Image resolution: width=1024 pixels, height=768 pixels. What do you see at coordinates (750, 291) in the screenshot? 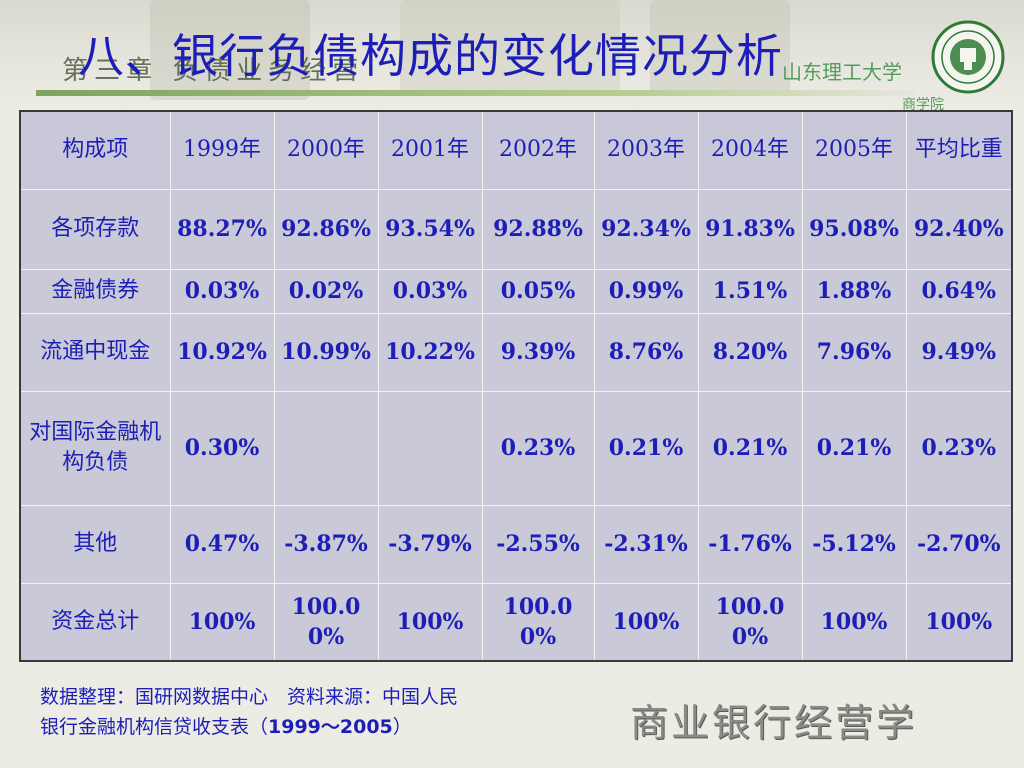
I see `table-cell: 1.51%` at bounding box center [750, 291].